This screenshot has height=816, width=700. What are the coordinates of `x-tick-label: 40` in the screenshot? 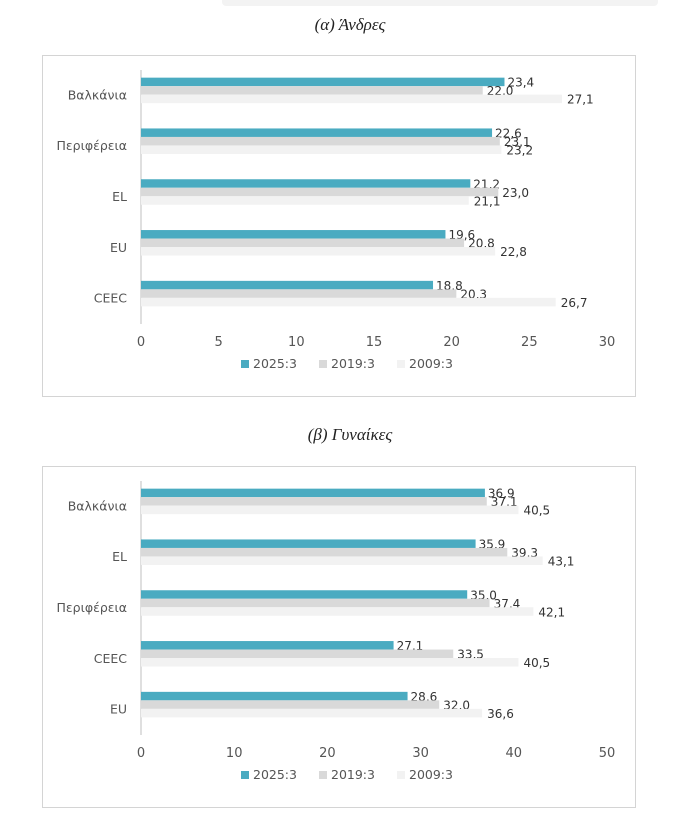 It's located at (514, 753).